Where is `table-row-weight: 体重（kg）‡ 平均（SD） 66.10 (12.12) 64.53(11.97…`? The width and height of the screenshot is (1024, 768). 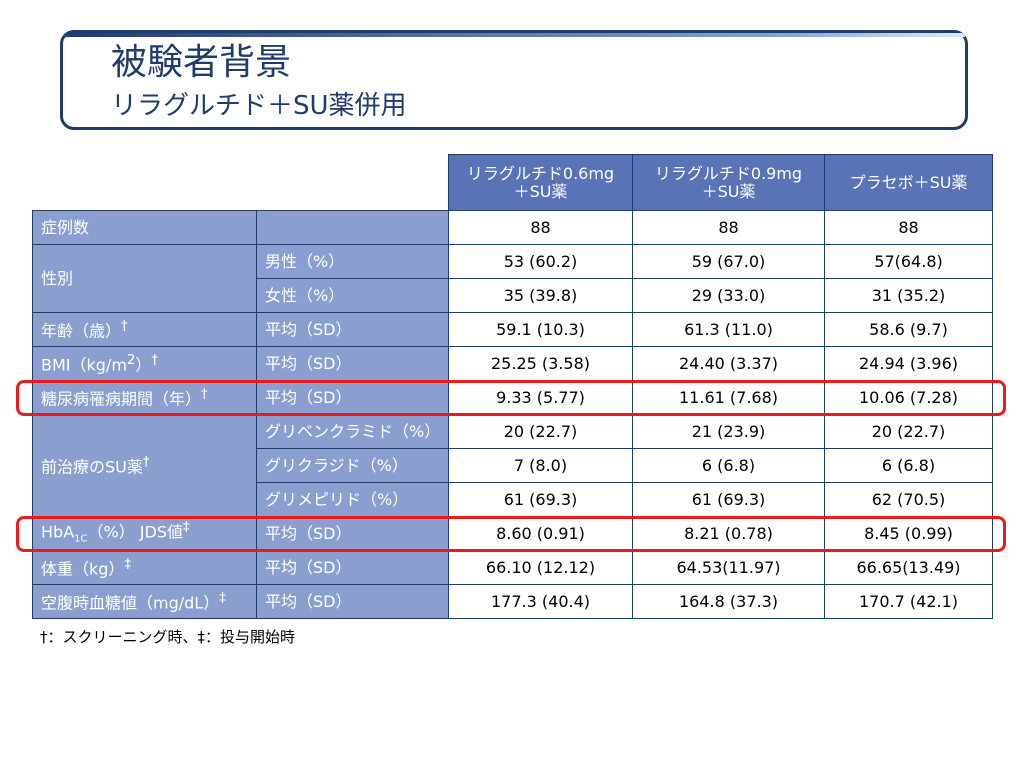
table-row-weight: 体重（kg）‡ 平均（SD） 66.10 (12.12) 64.53(11.97… is located at coordinates (512, 567).